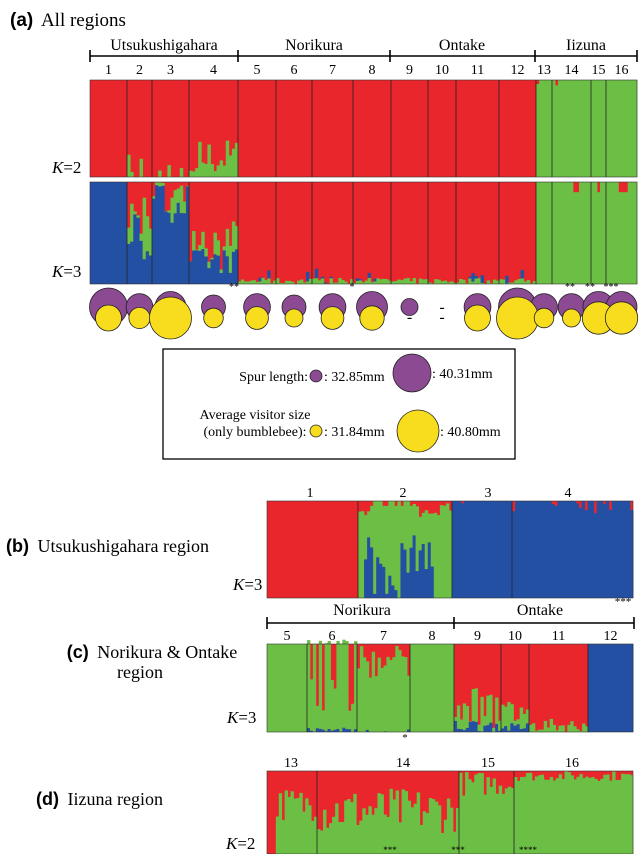 Image resolution: width=643 pixels, height=854 pixels. I want to click on panel-c-pop-9: 9, so click(477, 636).